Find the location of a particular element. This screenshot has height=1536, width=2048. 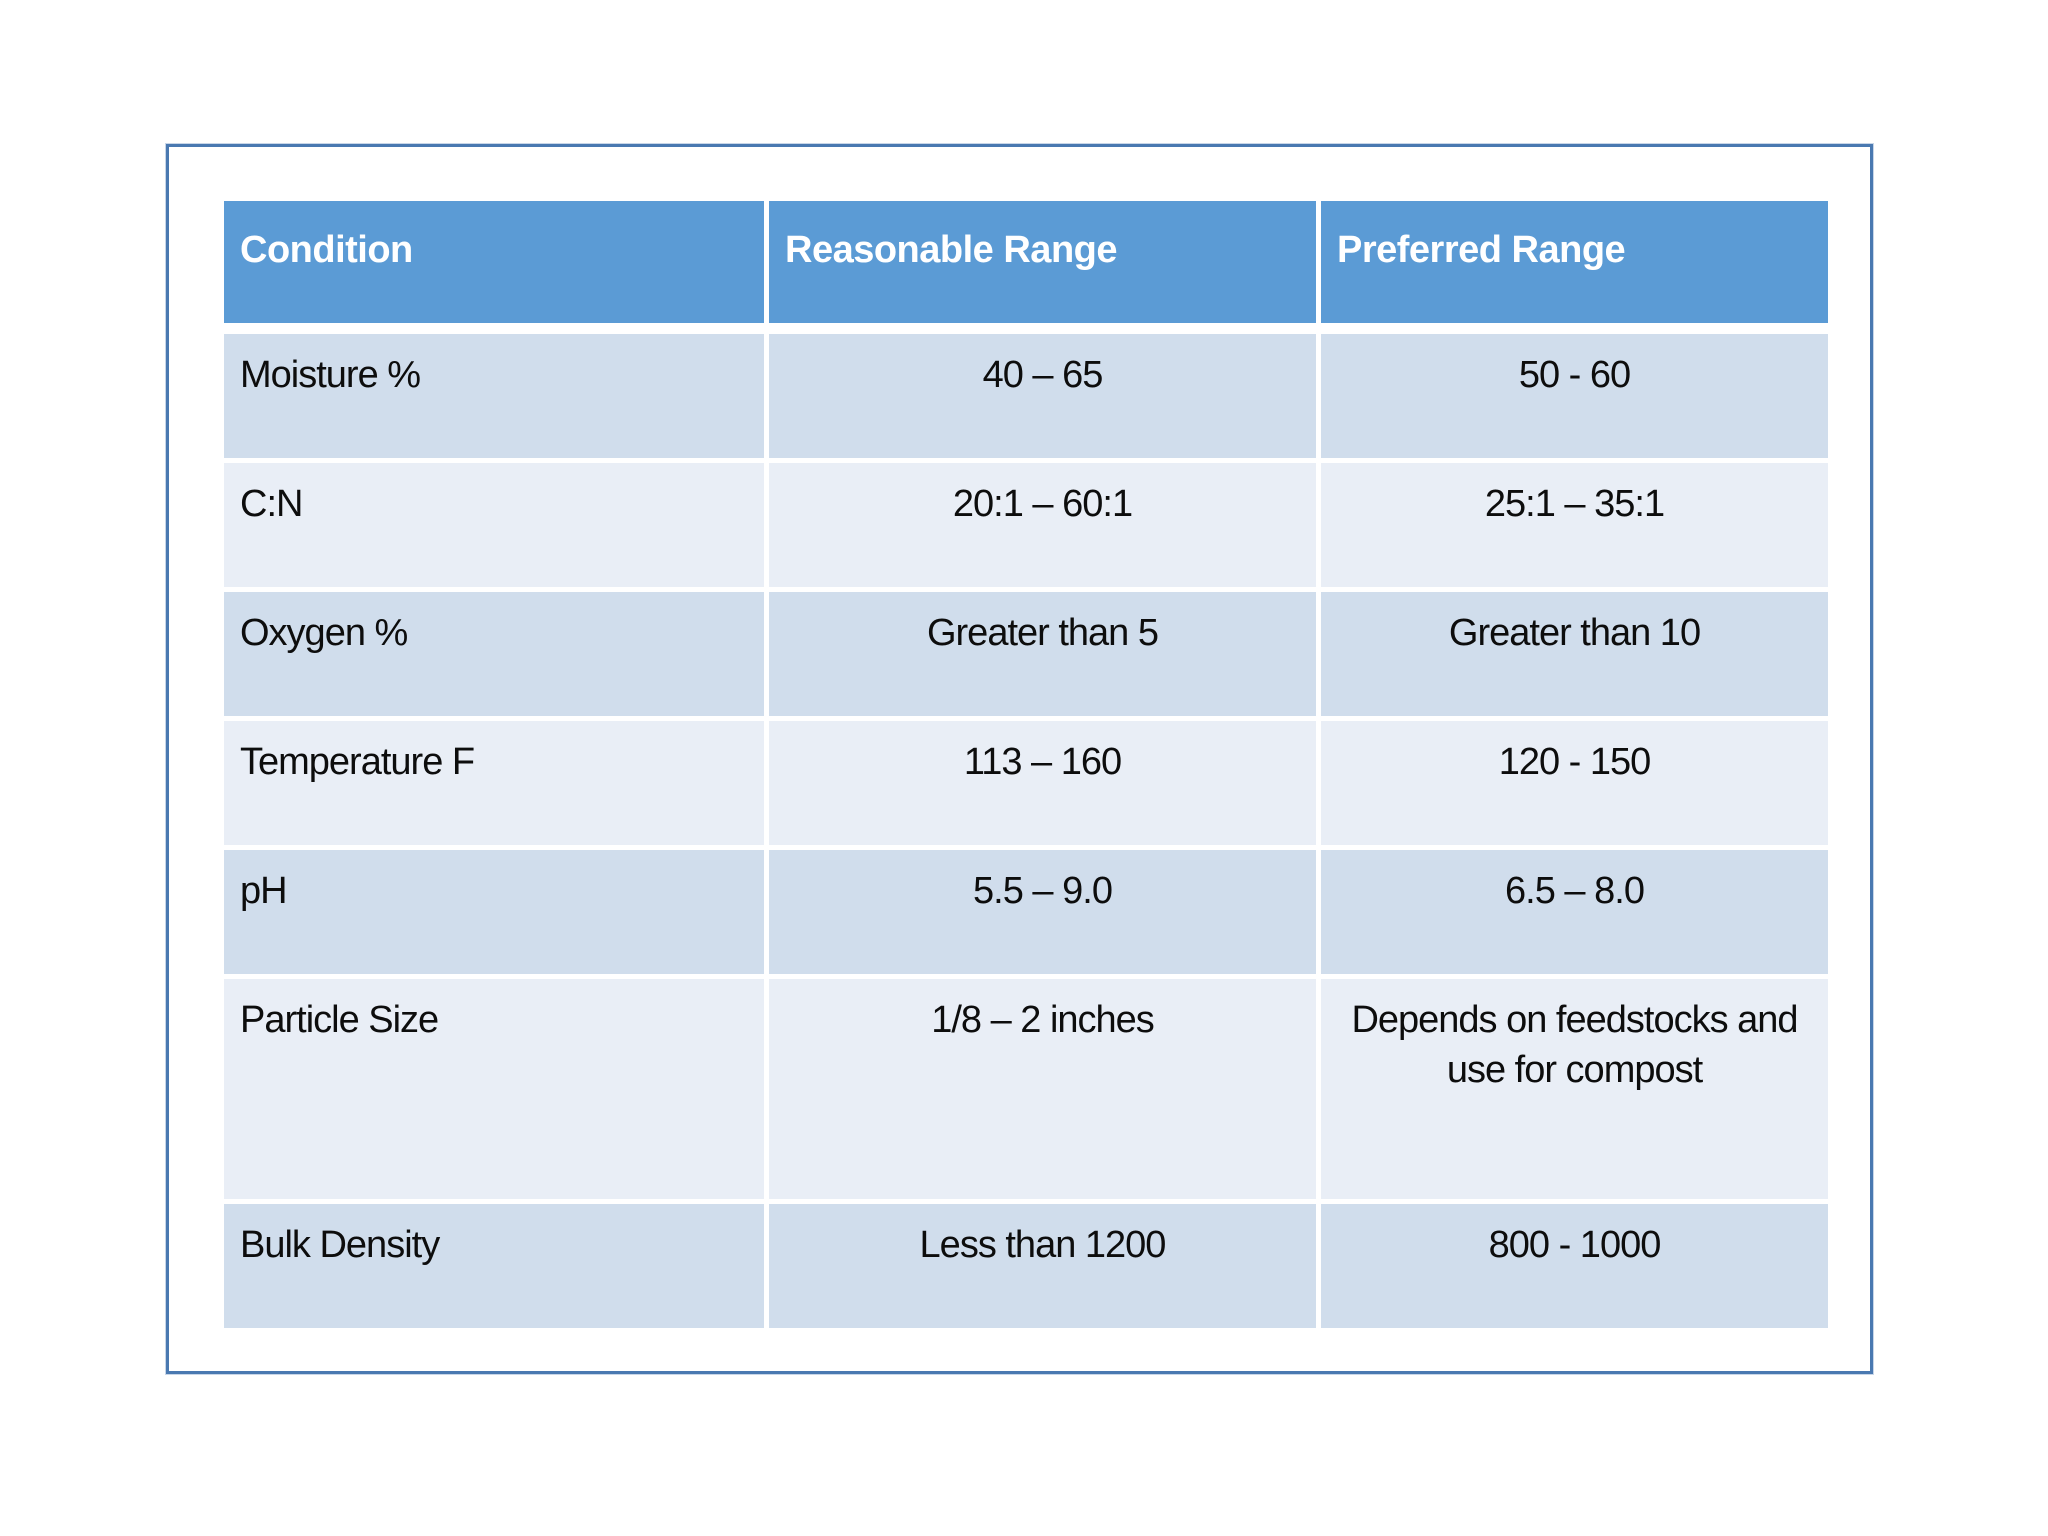

row-label: Bulk Density is located at coordinates (494, 1266).